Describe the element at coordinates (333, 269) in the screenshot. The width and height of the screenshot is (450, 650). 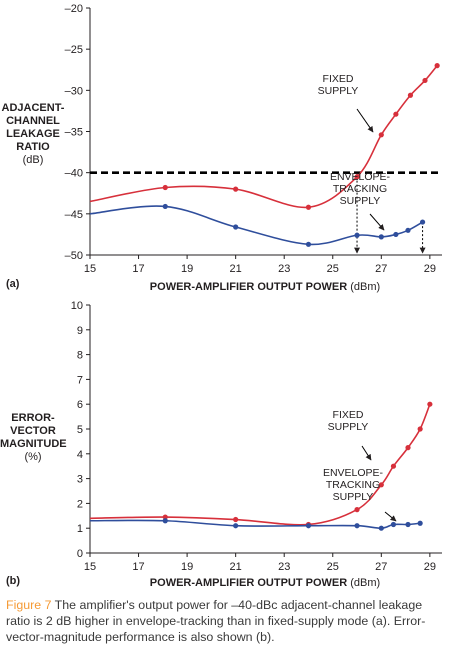
I see `chart-a-x-tick-label: 25` at that location.